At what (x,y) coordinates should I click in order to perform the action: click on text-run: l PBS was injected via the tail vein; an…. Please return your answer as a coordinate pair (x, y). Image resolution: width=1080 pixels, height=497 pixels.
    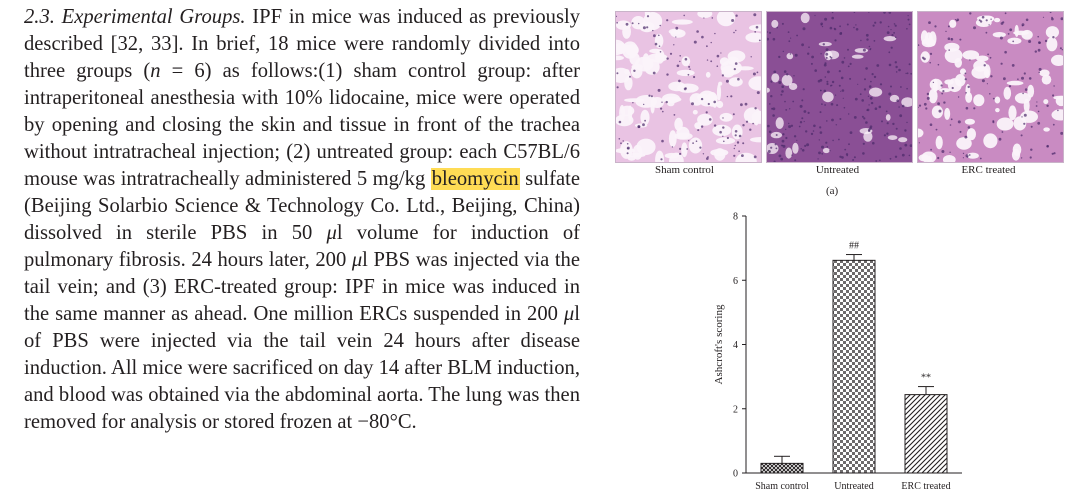
    Looking at the image, I should click on (302, 287).